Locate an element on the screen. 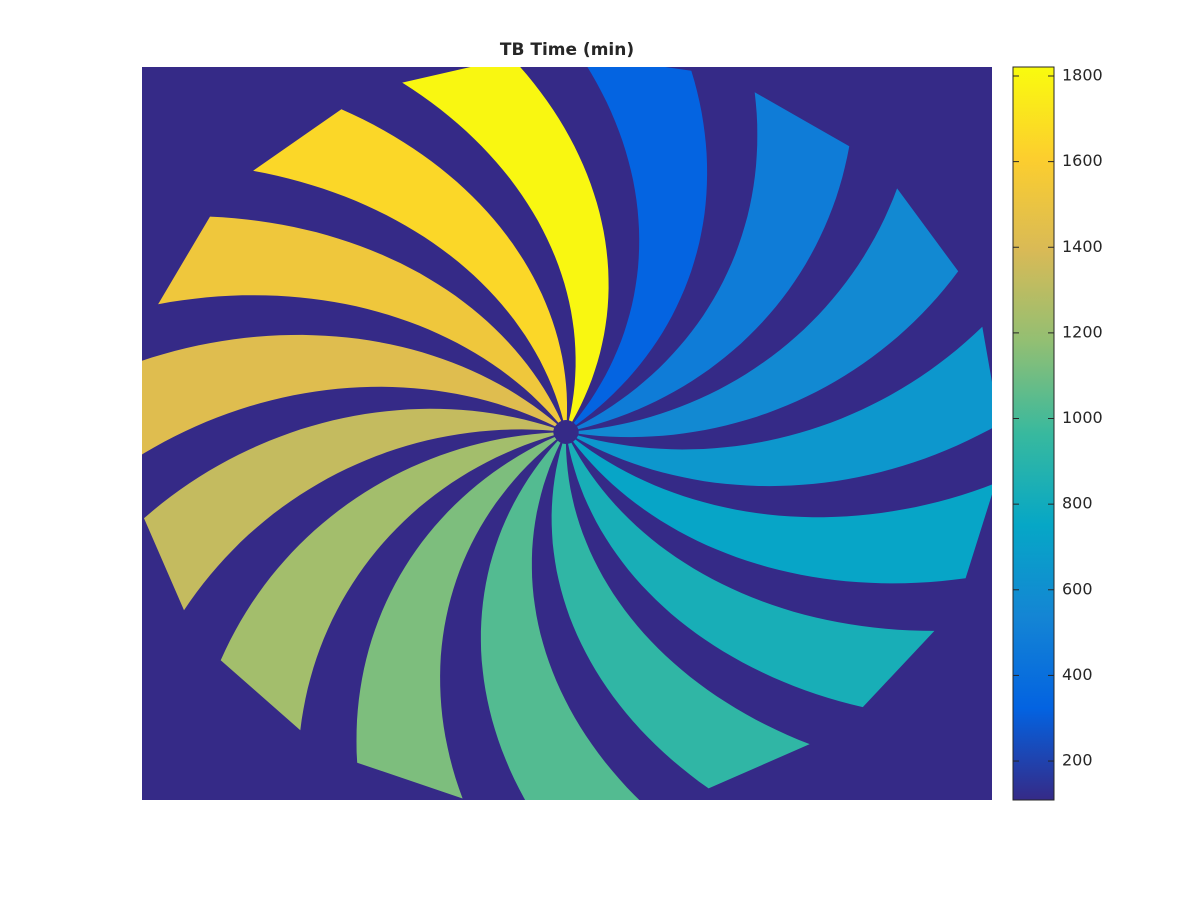 The height and width of the screenshot is (900, 1200). colorbar-tick-label: 1200 is located at coordinates (1082, 331).